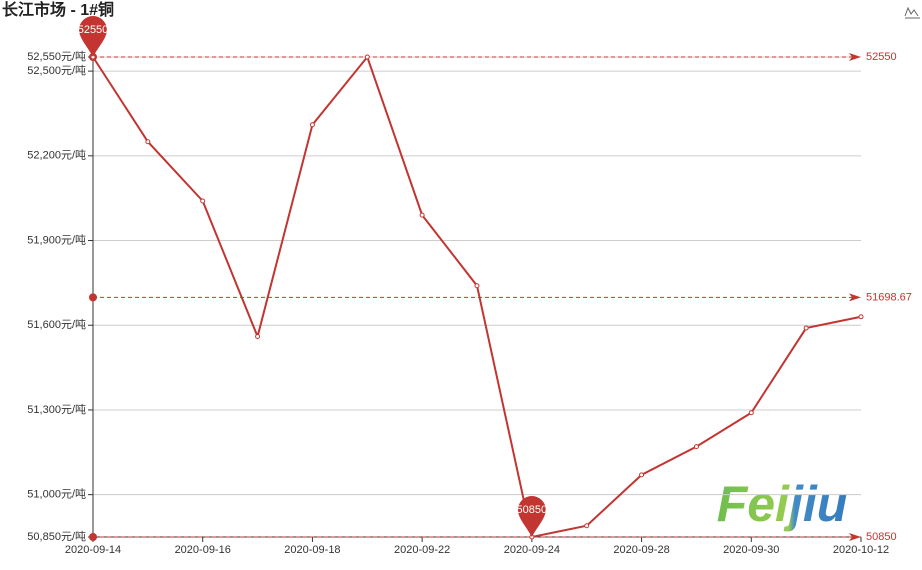 This screenshot has width=922, height=570. What do you see at coordinates (56, 155) in the screenshot?
I see `y-tick-label: 52,200元/吨` at bounding box center [56, 155].